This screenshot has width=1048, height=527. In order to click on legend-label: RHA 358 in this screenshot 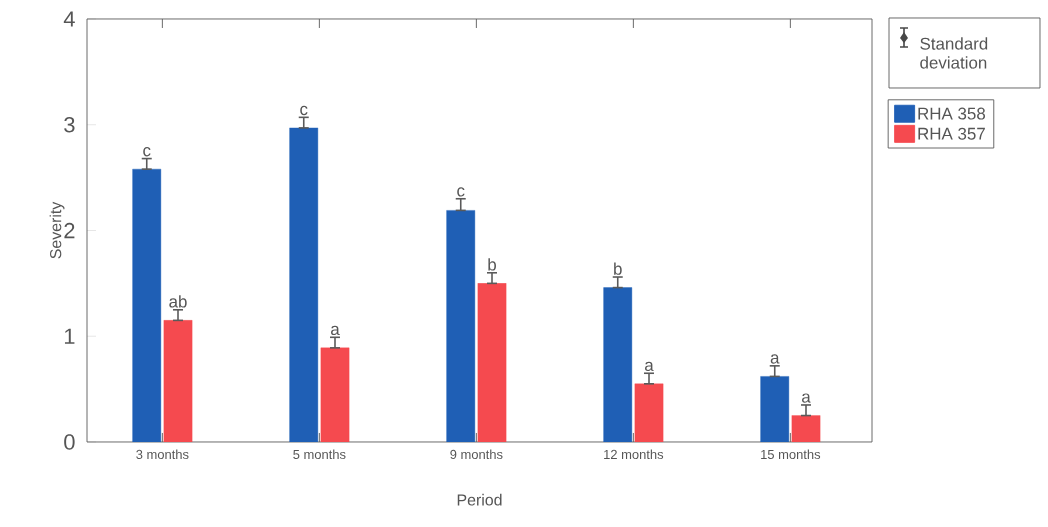, I will do `click(952, 113)`.